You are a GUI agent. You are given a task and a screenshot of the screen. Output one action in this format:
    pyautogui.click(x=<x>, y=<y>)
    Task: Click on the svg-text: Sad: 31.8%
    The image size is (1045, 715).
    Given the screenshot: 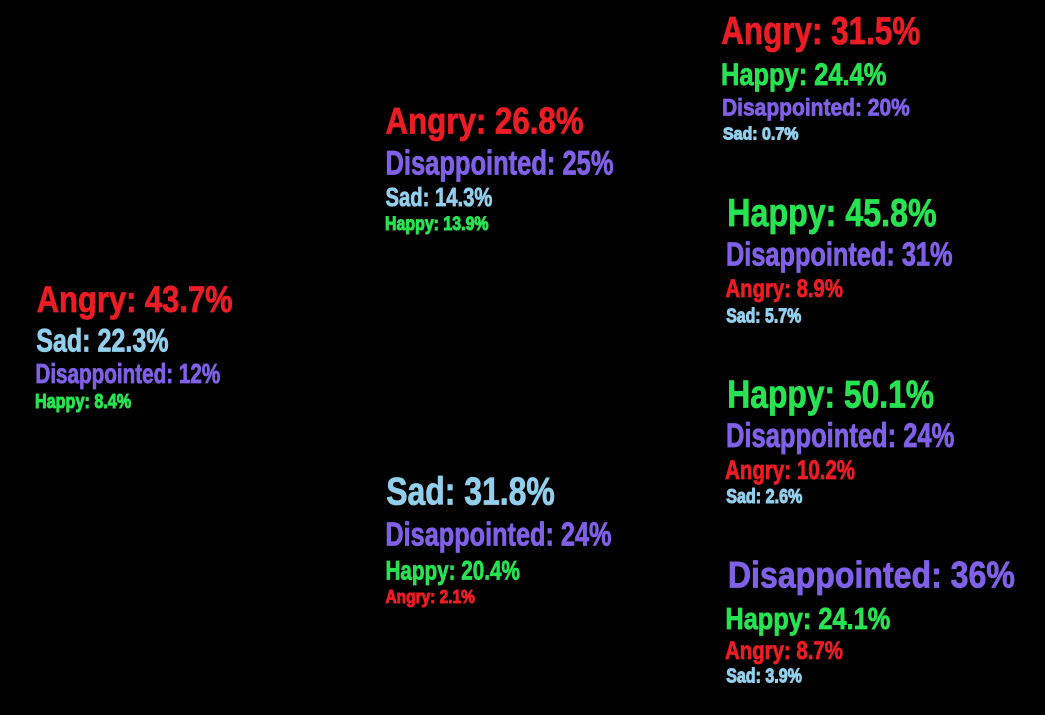 What is the action you would take?
    pyautogui.click(x=470, y=492)
    